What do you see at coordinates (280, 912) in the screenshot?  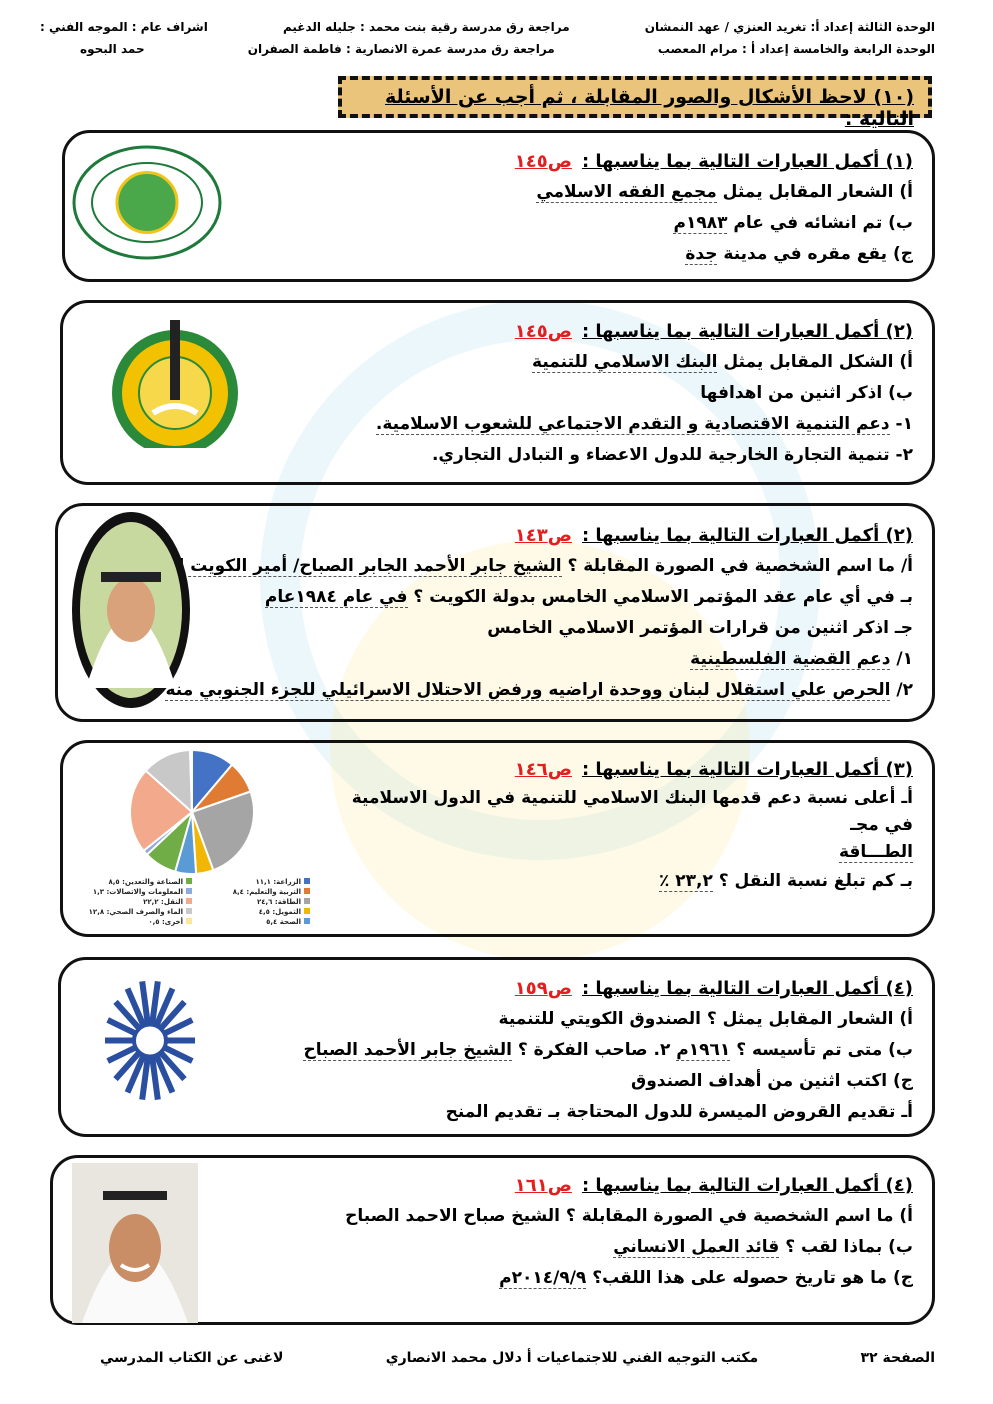 I see `pie-label: التمويل: ٤,٥` at bounding box center [280, 912].